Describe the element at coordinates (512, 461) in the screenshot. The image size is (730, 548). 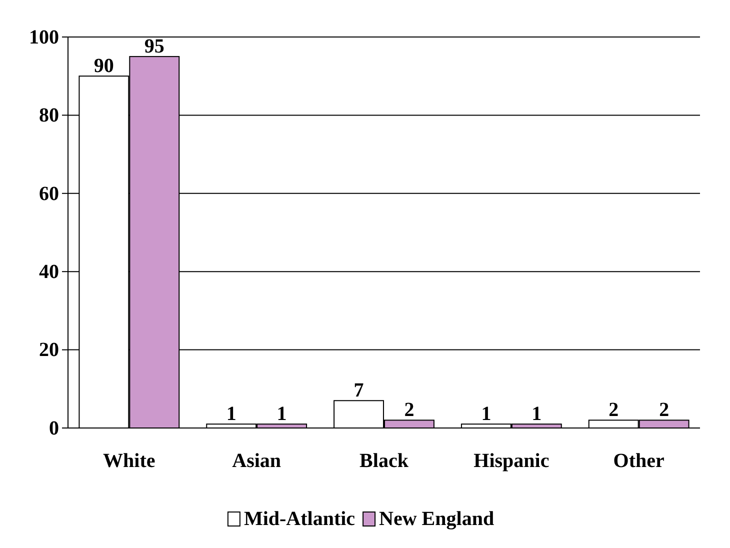
I see `x-tick-label: Hispanic` at that location.